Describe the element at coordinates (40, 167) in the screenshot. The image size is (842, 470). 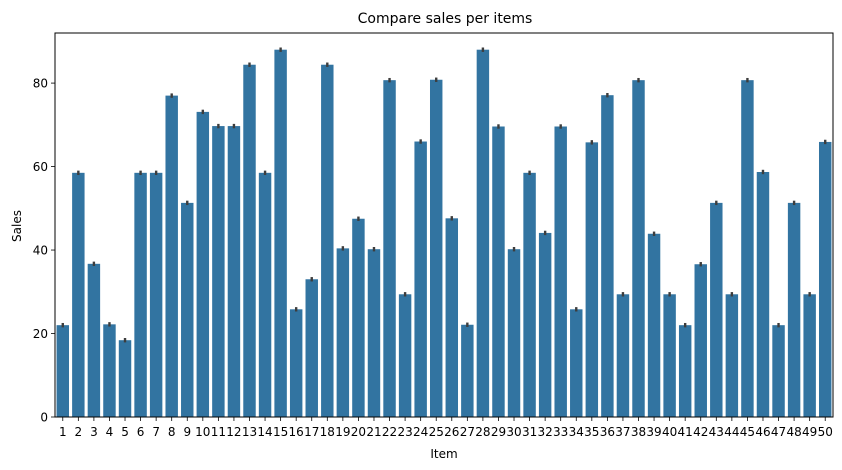
I see `y-tick-label: 60` at that location.